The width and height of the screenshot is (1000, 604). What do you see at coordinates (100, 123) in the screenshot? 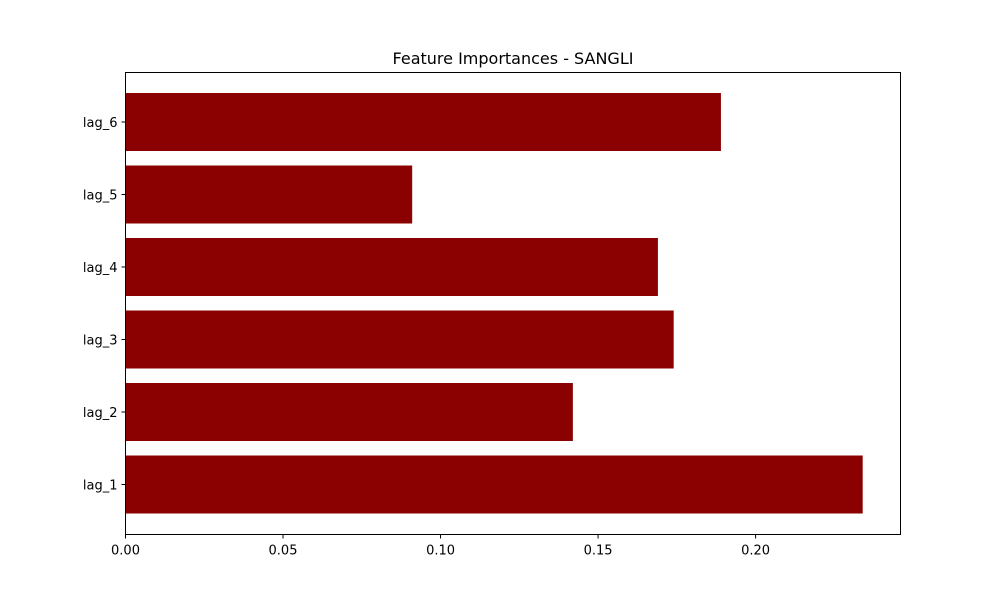
I see `y-tick-label: lag_6` at bounding box center [100, 123].